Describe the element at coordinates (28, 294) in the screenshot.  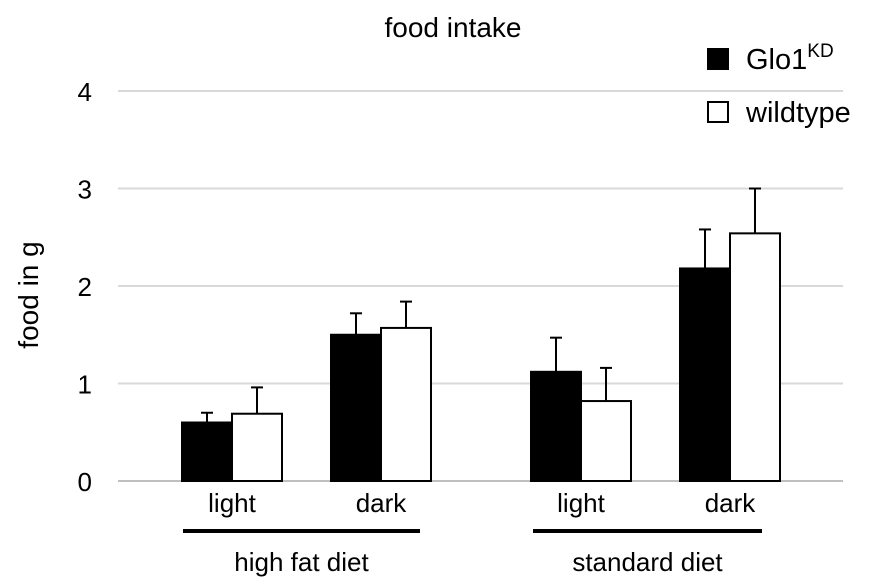
I see `y-axis-label: food in g` at that location.